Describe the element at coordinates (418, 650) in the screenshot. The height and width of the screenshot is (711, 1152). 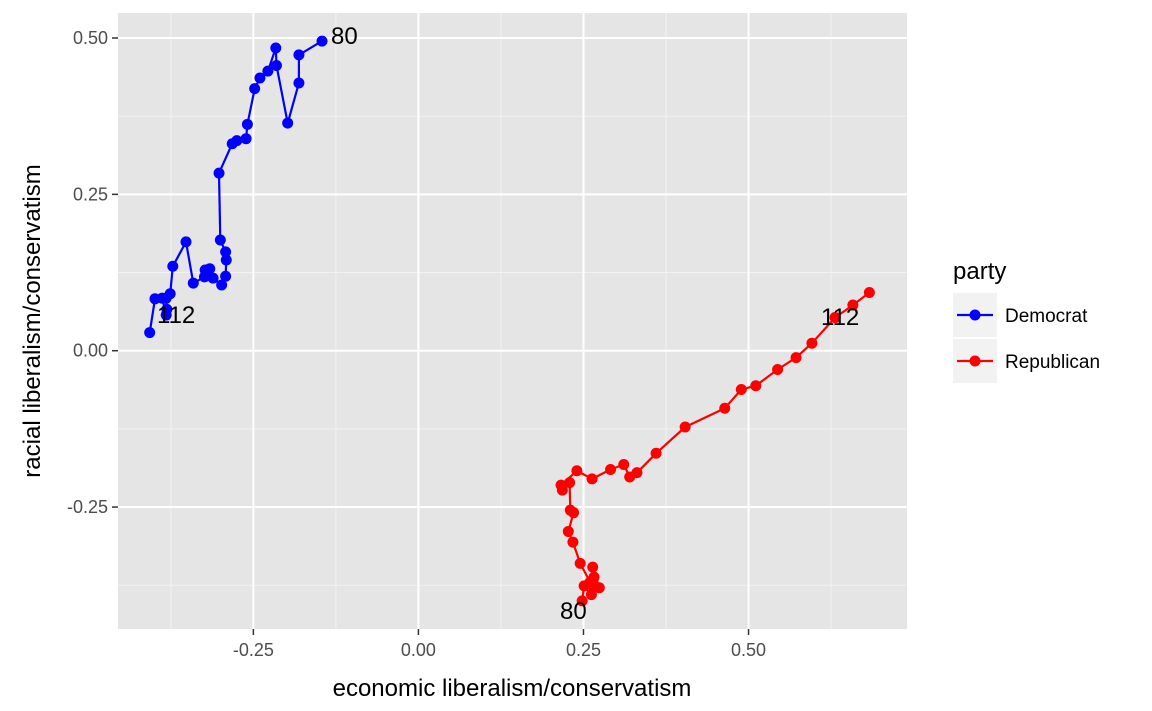
I see `x-tick-label: 0.00` at that location.